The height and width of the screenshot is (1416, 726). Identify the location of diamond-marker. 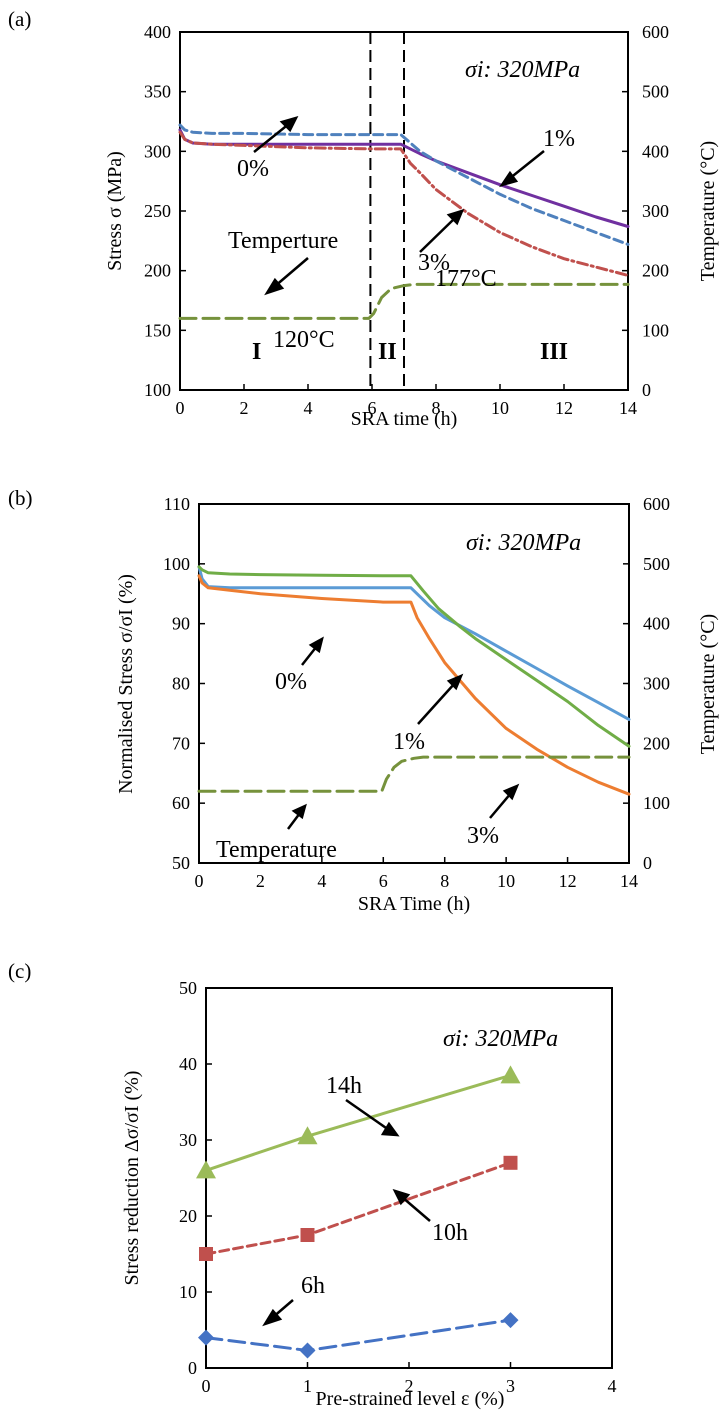
(307, 1350).